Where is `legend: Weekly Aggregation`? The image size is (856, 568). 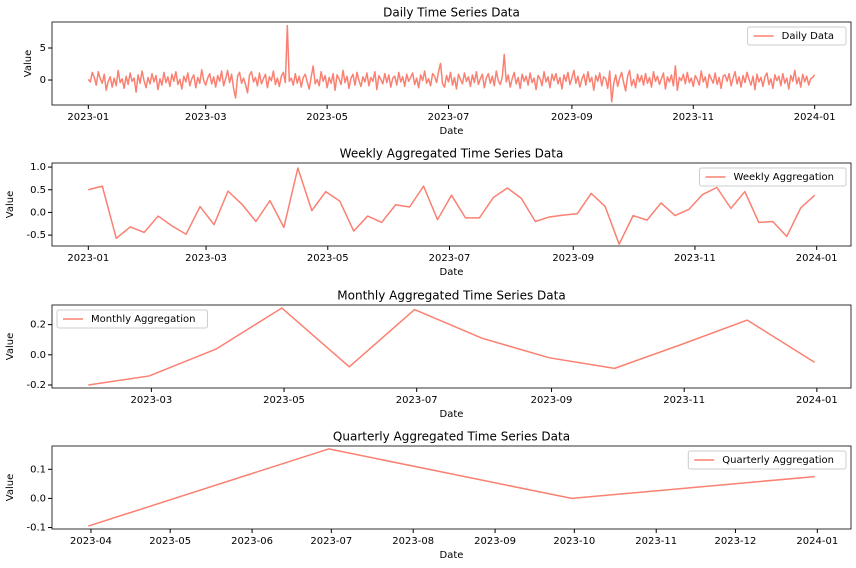 legend: Weekly Aggregation is located at coordinates (773, 177).